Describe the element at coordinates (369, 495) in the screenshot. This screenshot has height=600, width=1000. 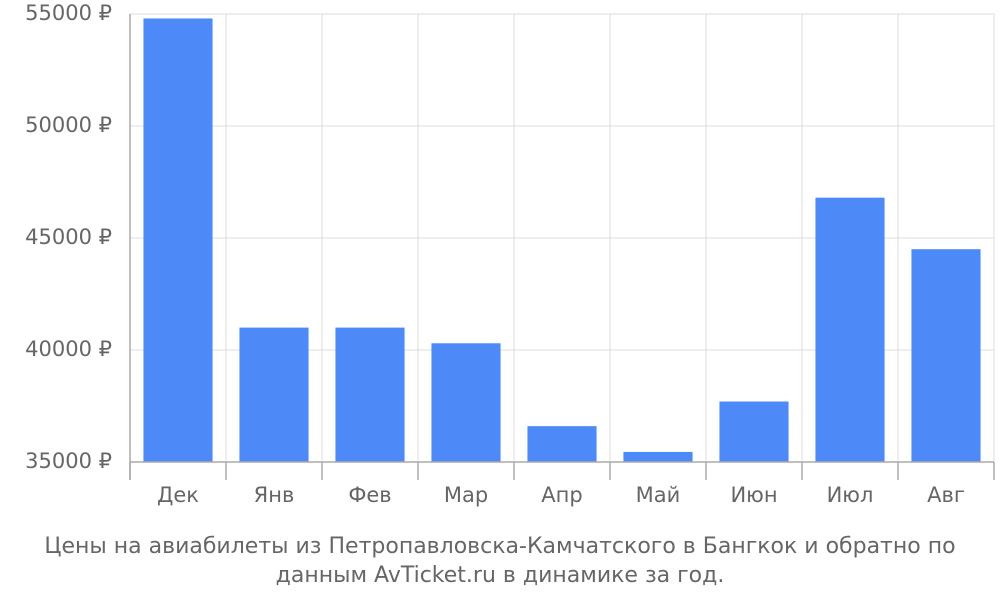
I see `x-tick-label: Фев` at that location.